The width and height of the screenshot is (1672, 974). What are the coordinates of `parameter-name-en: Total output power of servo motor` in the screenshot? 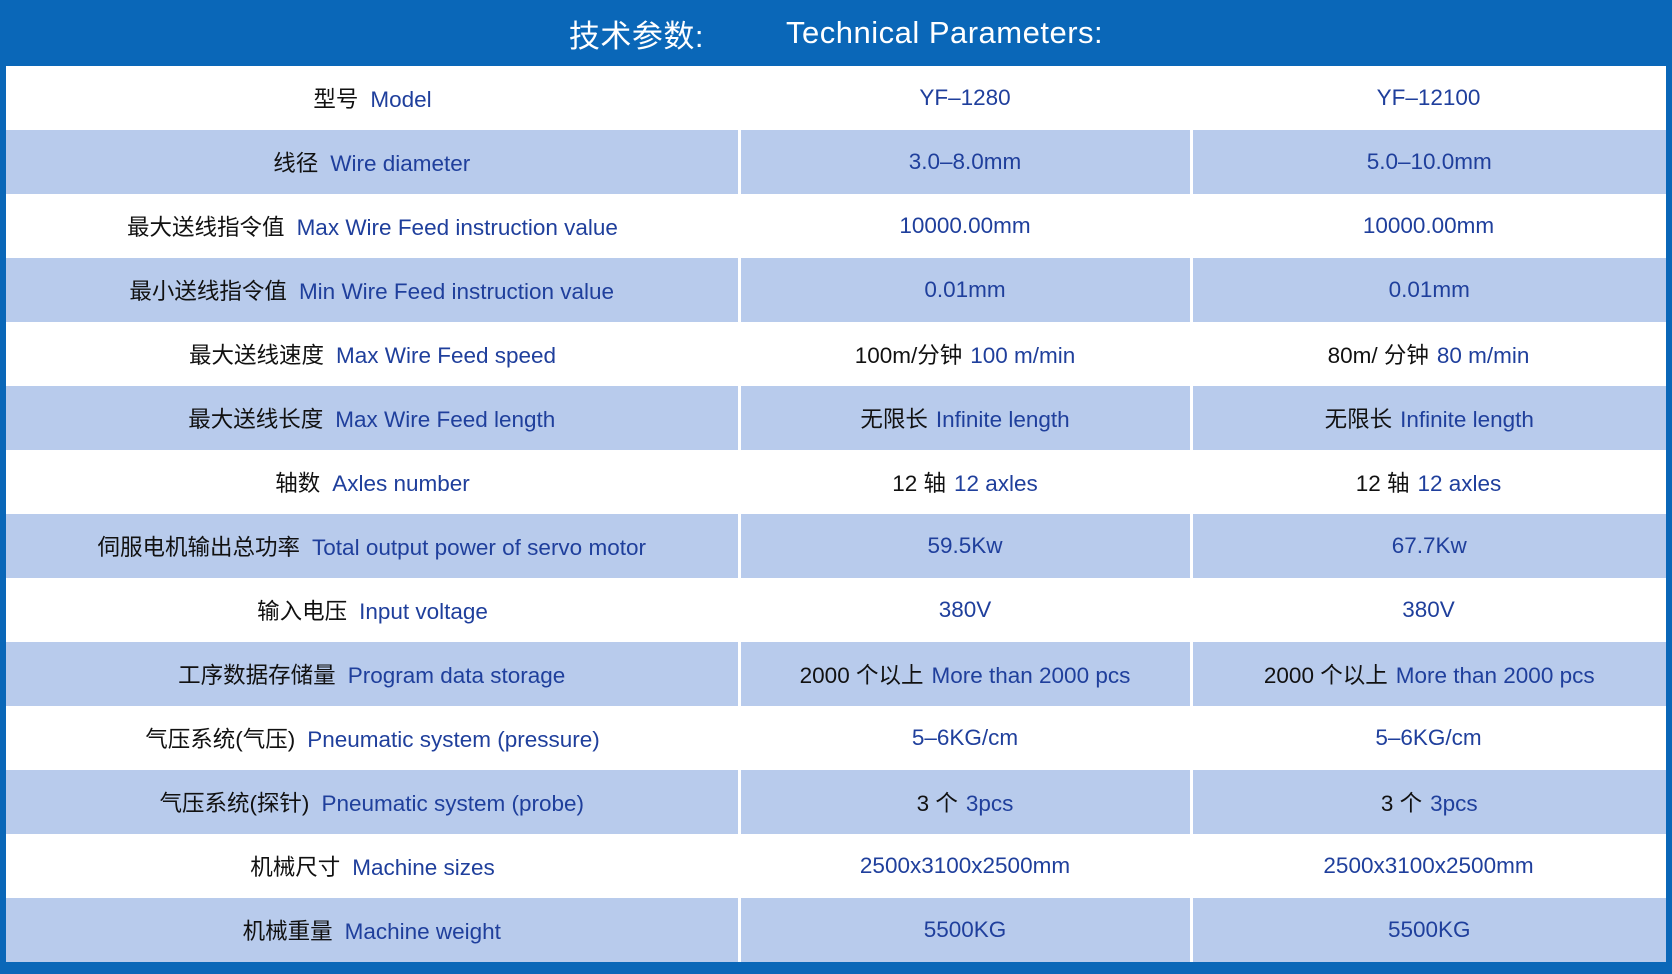 It's located at (479, 547).